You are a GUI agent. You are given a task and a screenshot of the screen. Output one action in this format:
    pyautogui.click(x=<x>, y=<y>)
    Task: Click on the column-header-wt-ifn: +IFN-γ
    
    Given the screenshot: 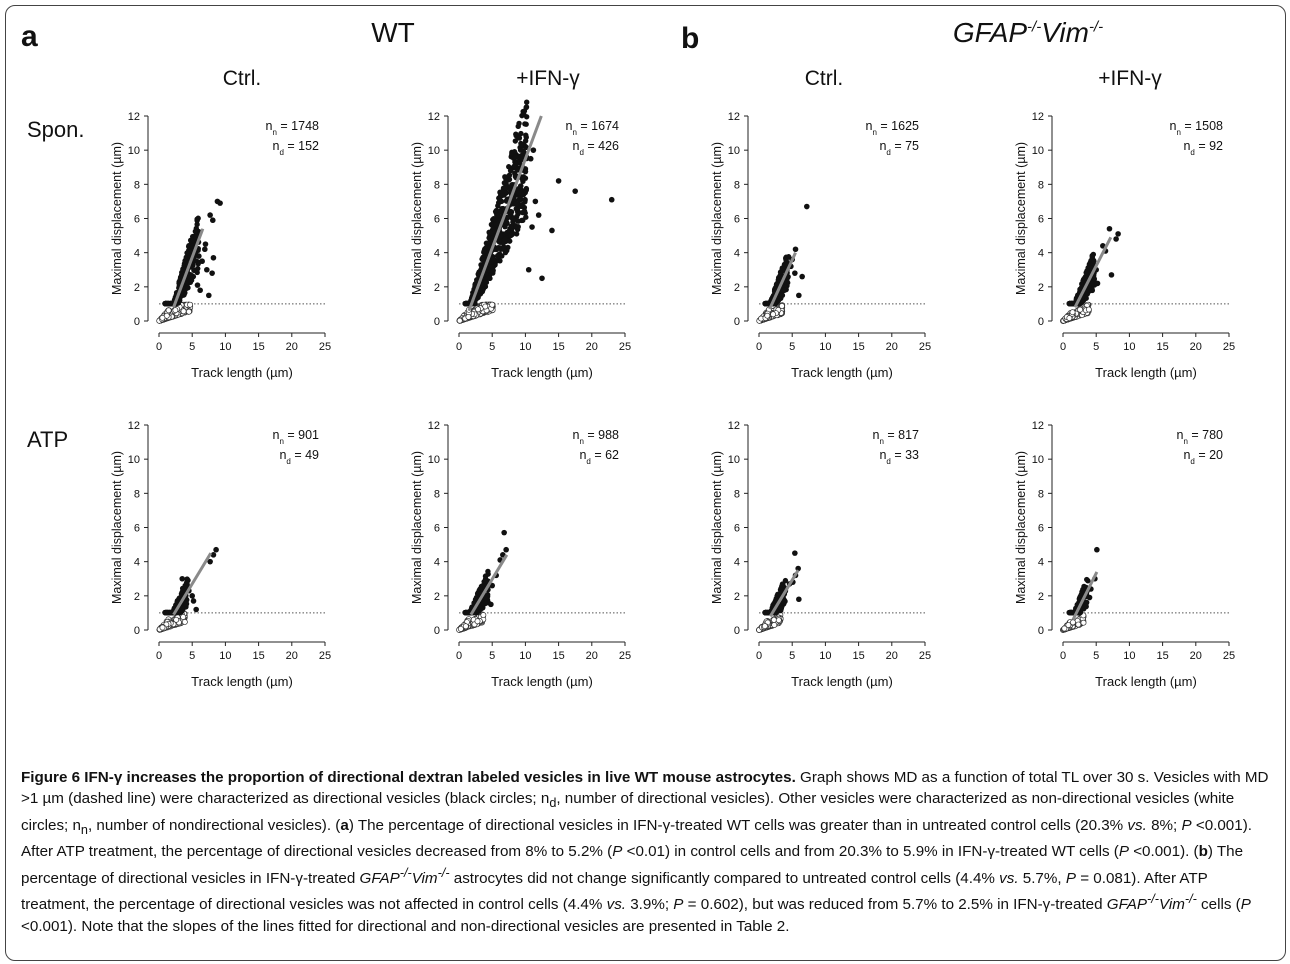 What is the action you would take?
    pyautogui.click(x=548, y=78)
    